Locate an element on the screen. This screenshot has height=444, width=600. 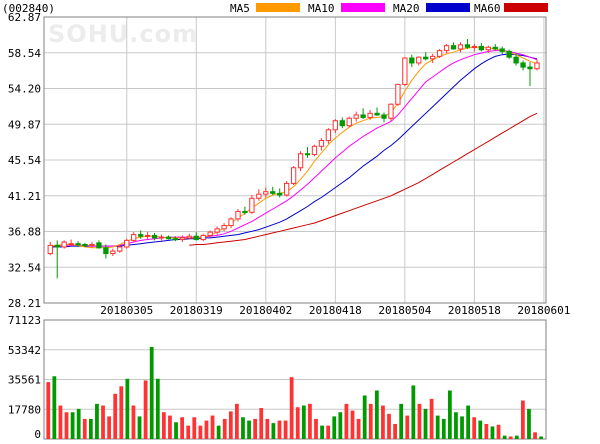
volume-tick-label: 71123 is located at coordinates (24, 320).